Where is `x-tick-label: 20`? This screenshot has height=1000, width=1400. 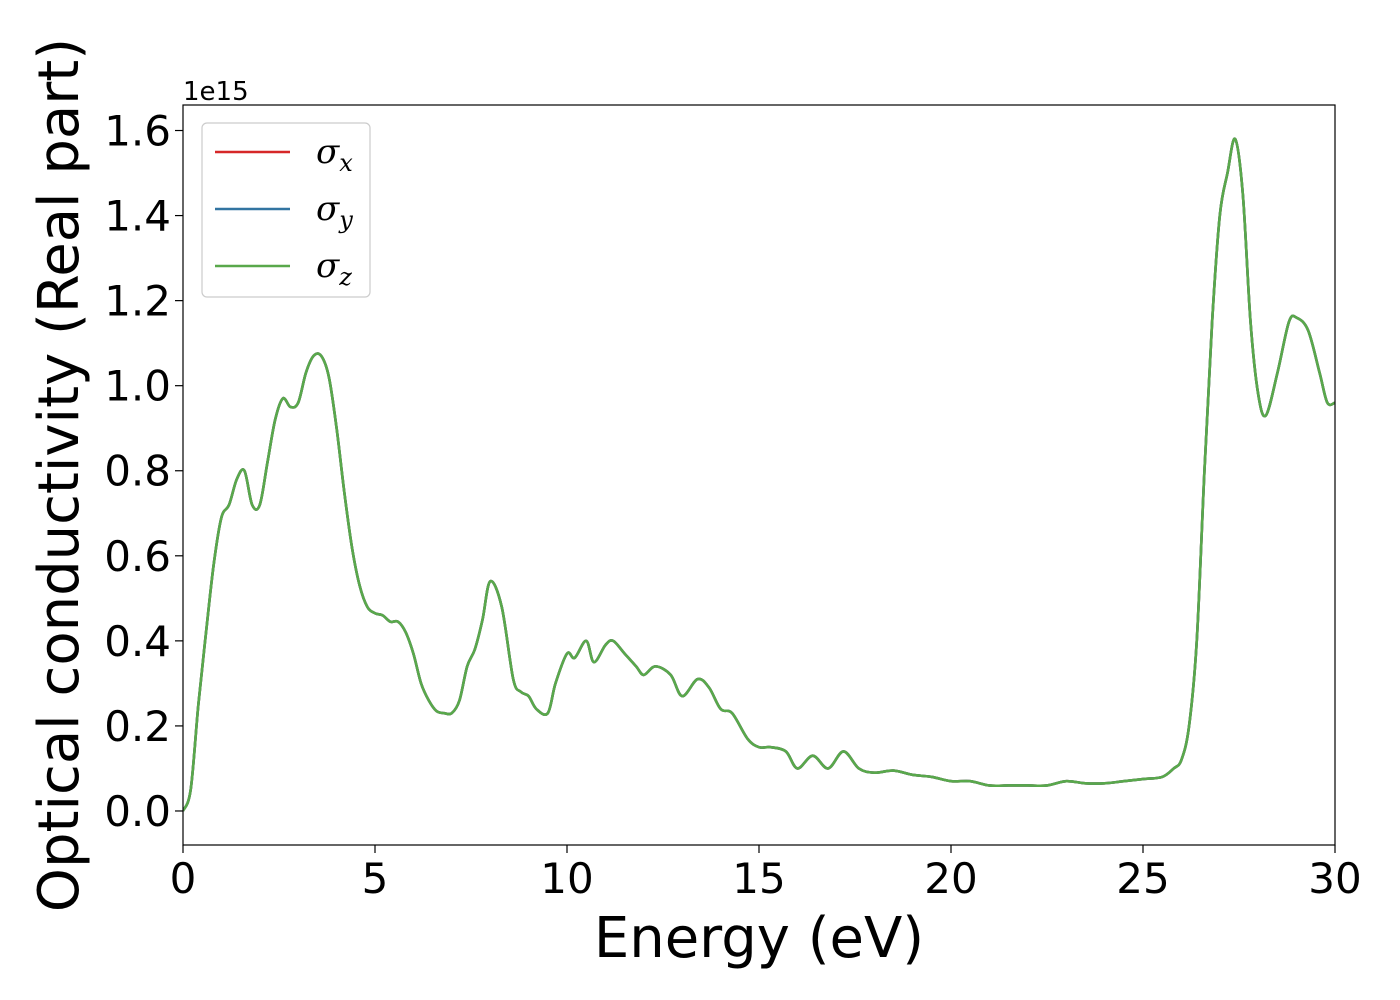
x-tick-label: 20 is located at coordinates (950, 878).